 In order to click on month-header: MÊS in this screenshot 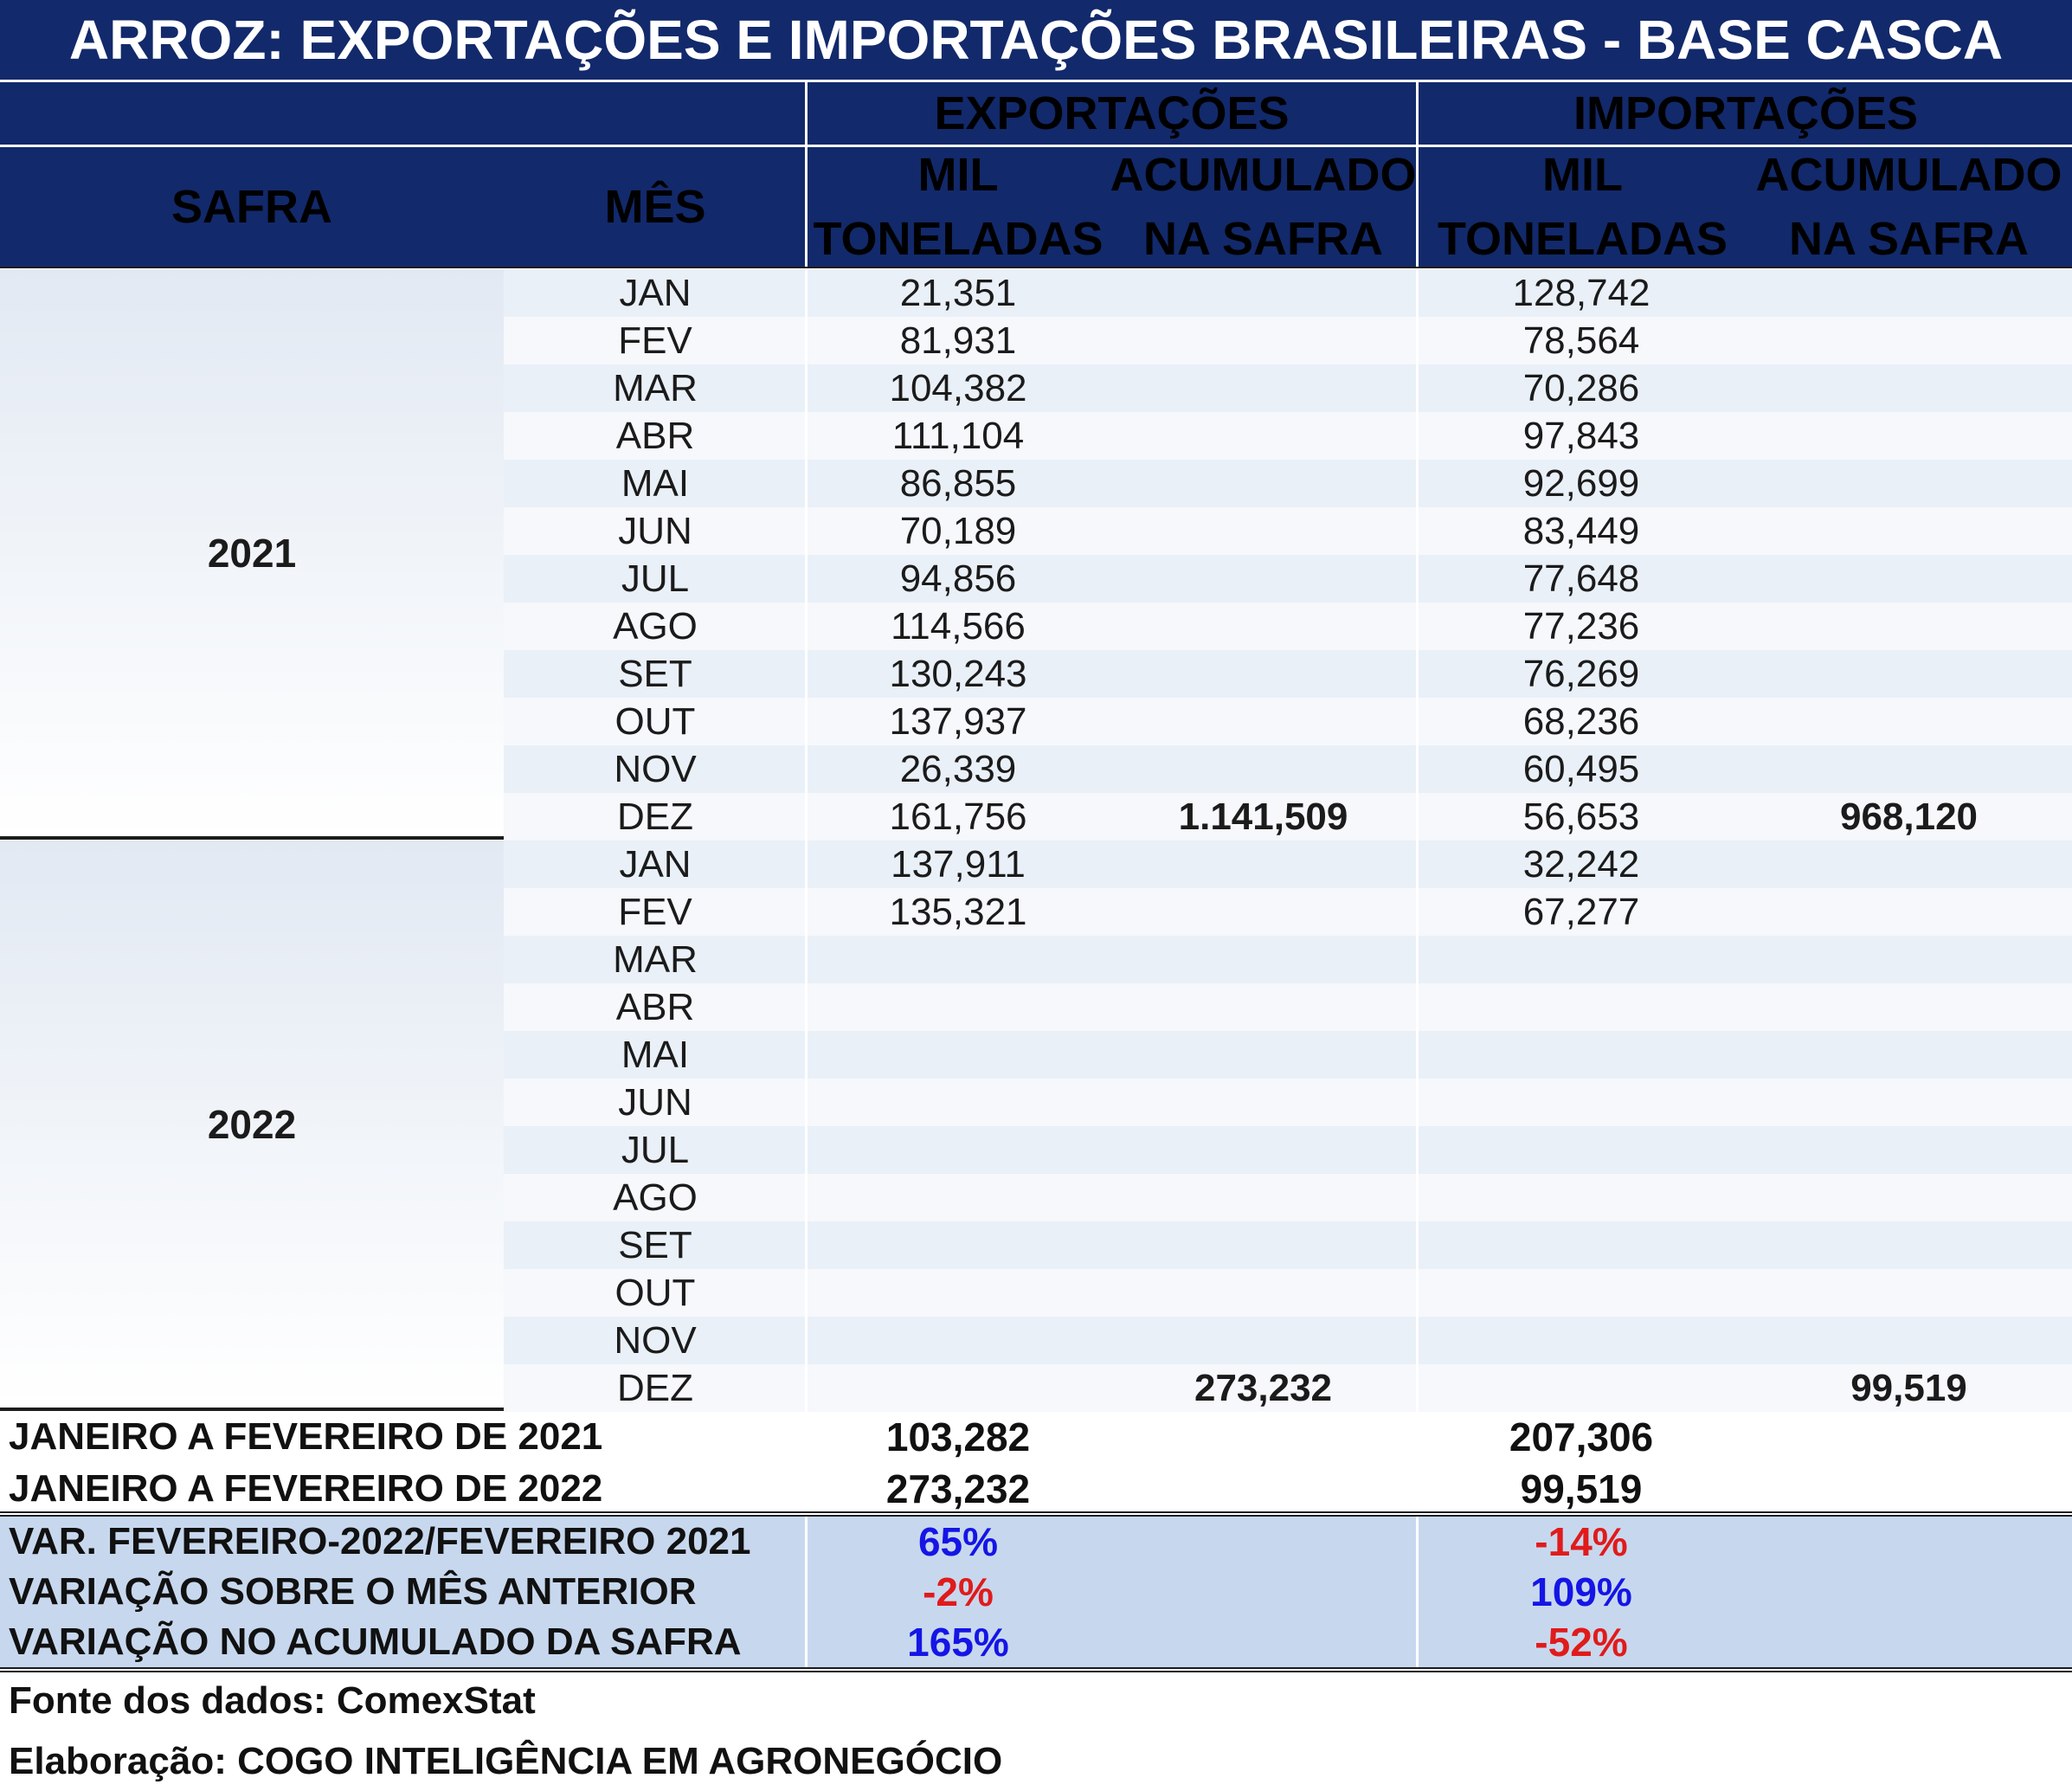, I will do `click(655, 207)`.